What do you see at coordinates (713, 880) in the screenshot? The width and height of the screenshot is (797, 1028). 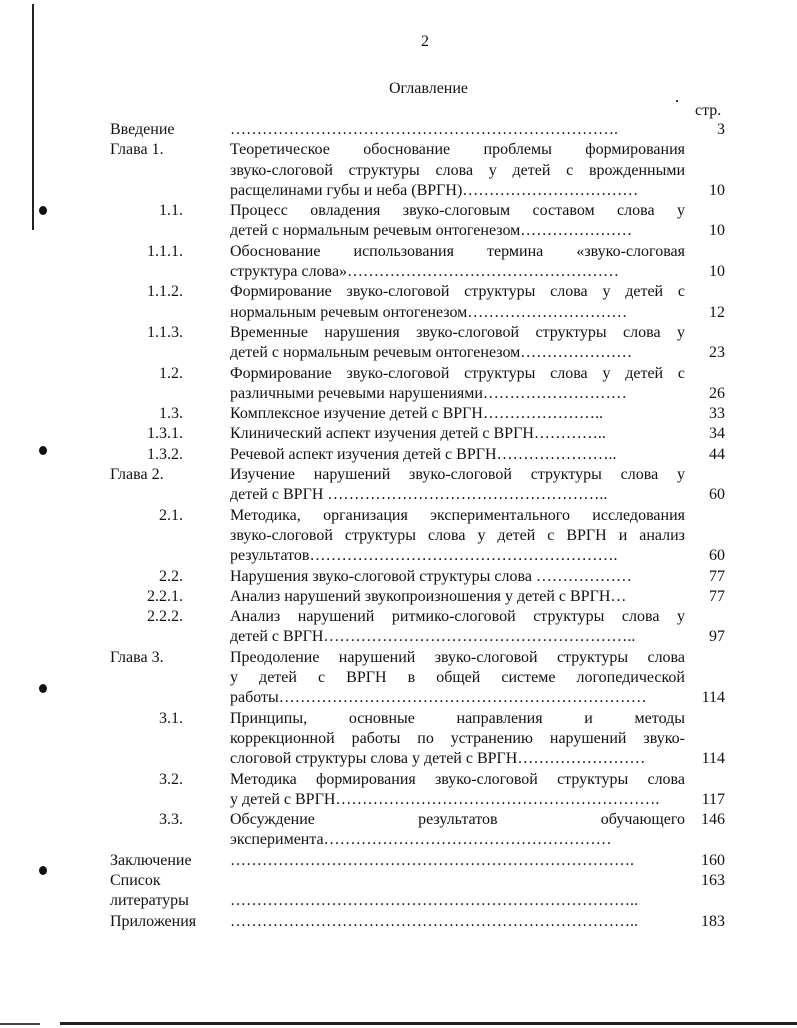 I see `page-ref: 163` at bounding box center [713, 880].